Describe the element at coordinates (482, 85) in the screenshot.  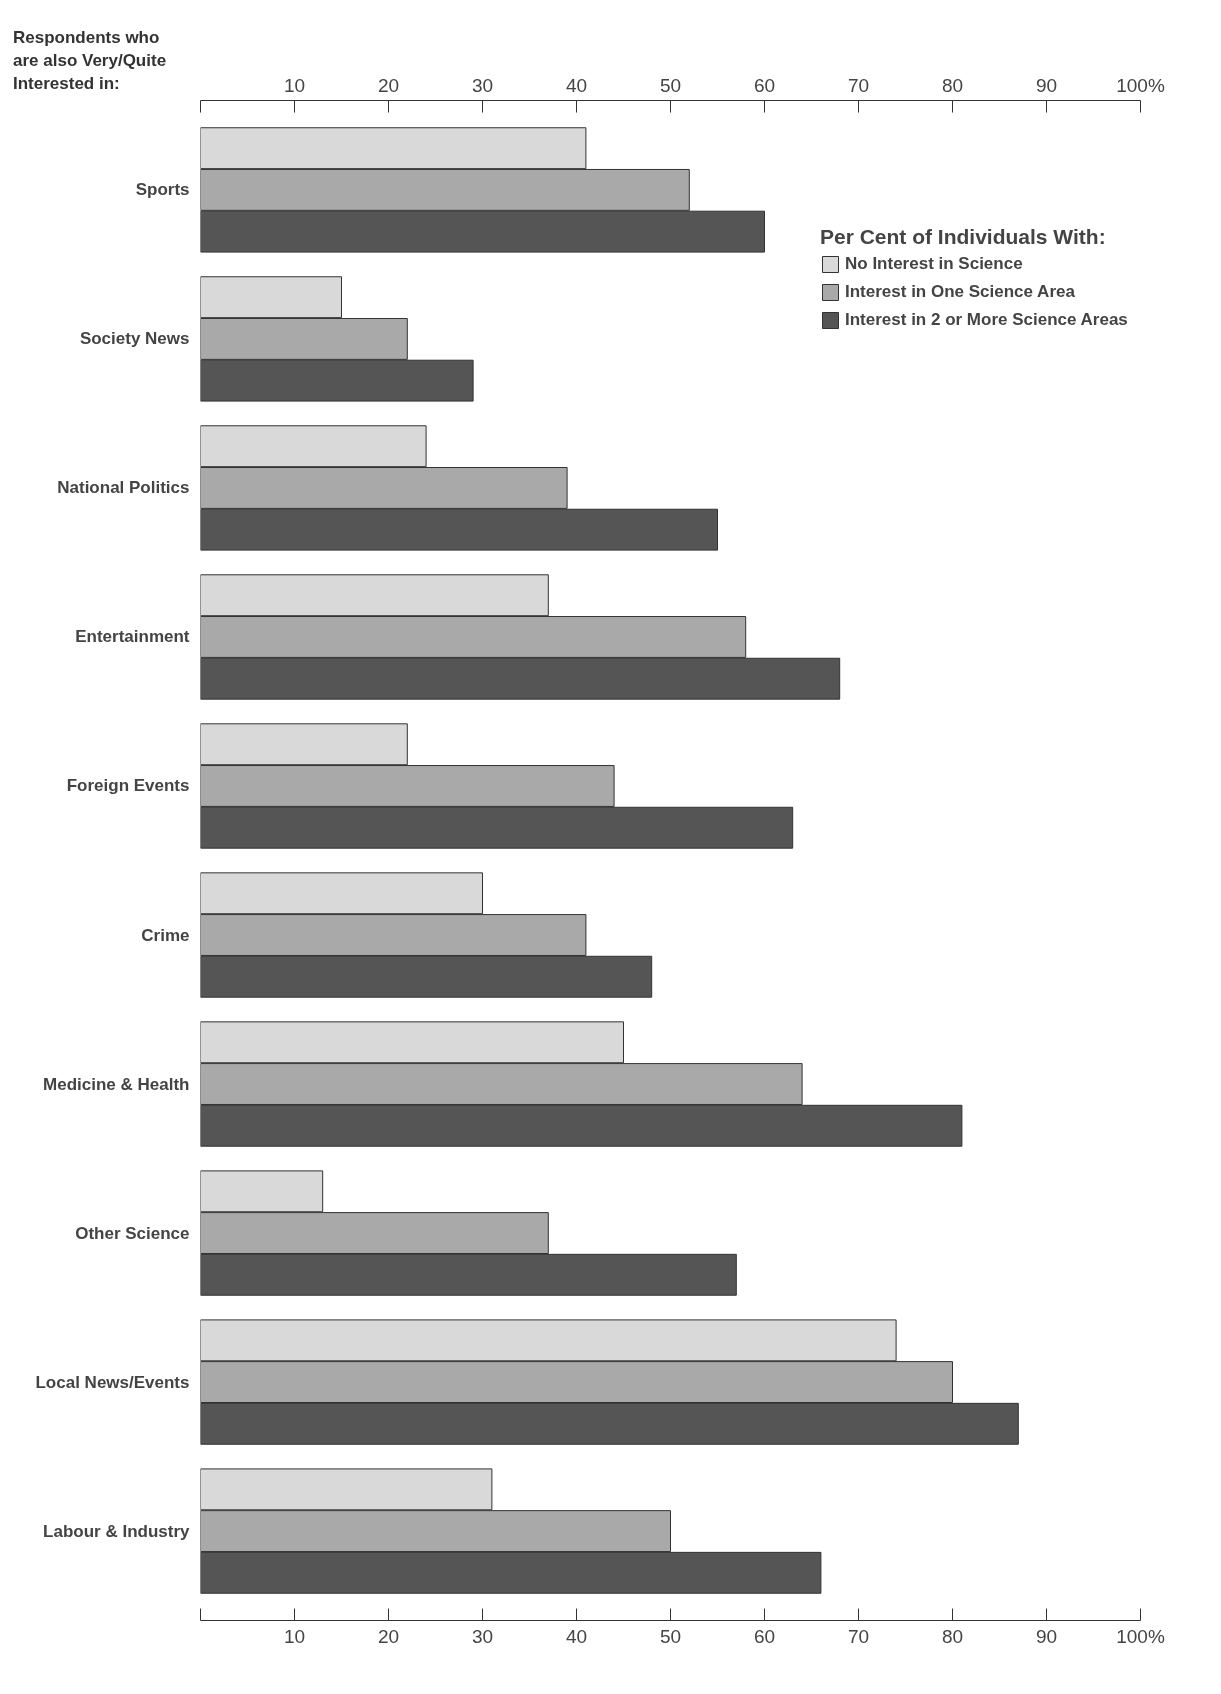
I see `x-tick-label: 30` at that location.